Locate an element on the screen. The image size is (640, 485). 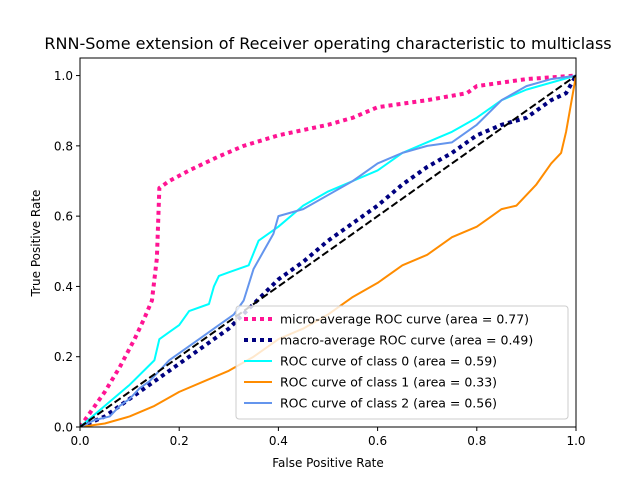
y-tick-label-0: 0.0 is located at coordinates (63, 428).